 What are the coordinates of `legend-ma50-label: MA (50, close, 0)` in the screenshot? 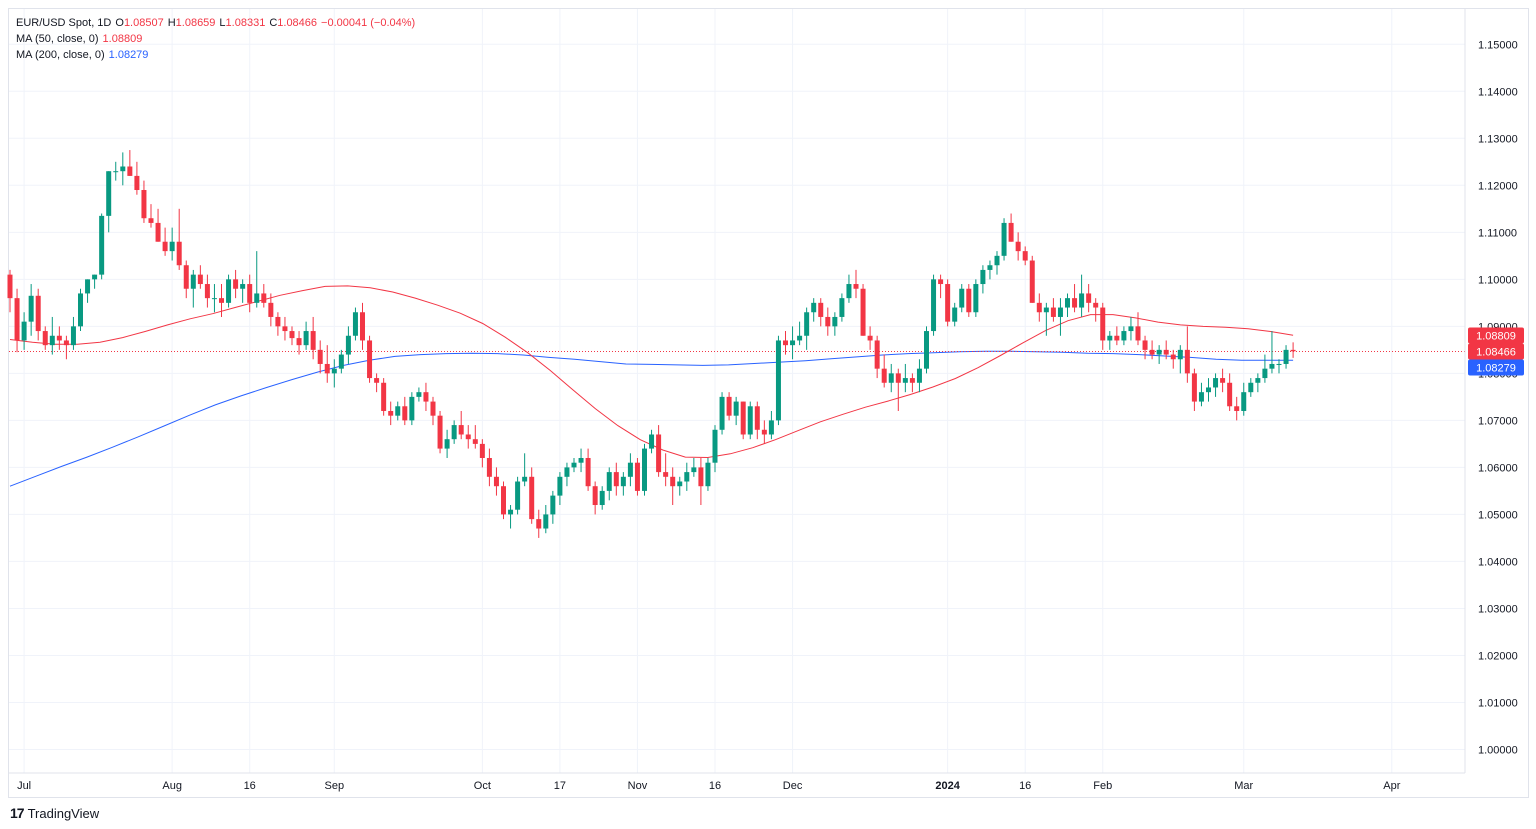 It's located at (57, 39).